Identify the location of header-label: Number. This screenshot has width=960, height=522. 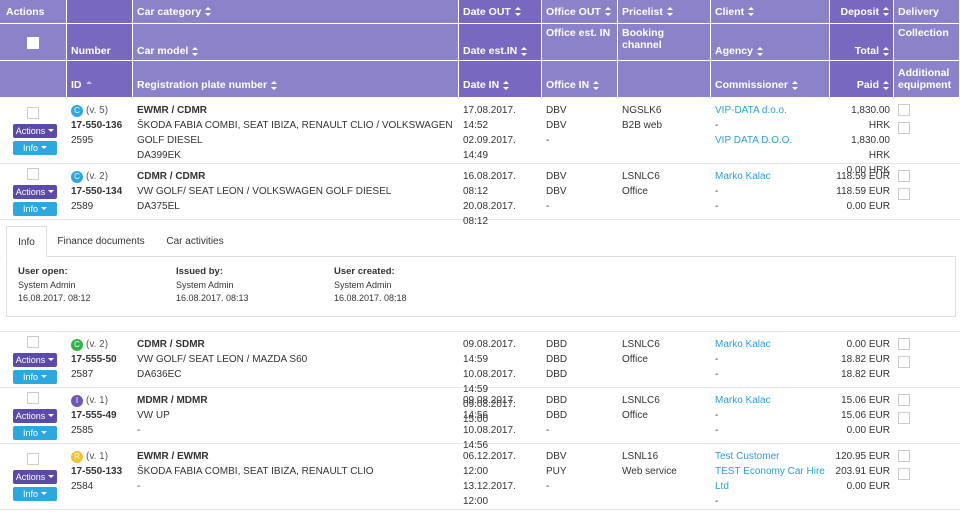
(99, 51).